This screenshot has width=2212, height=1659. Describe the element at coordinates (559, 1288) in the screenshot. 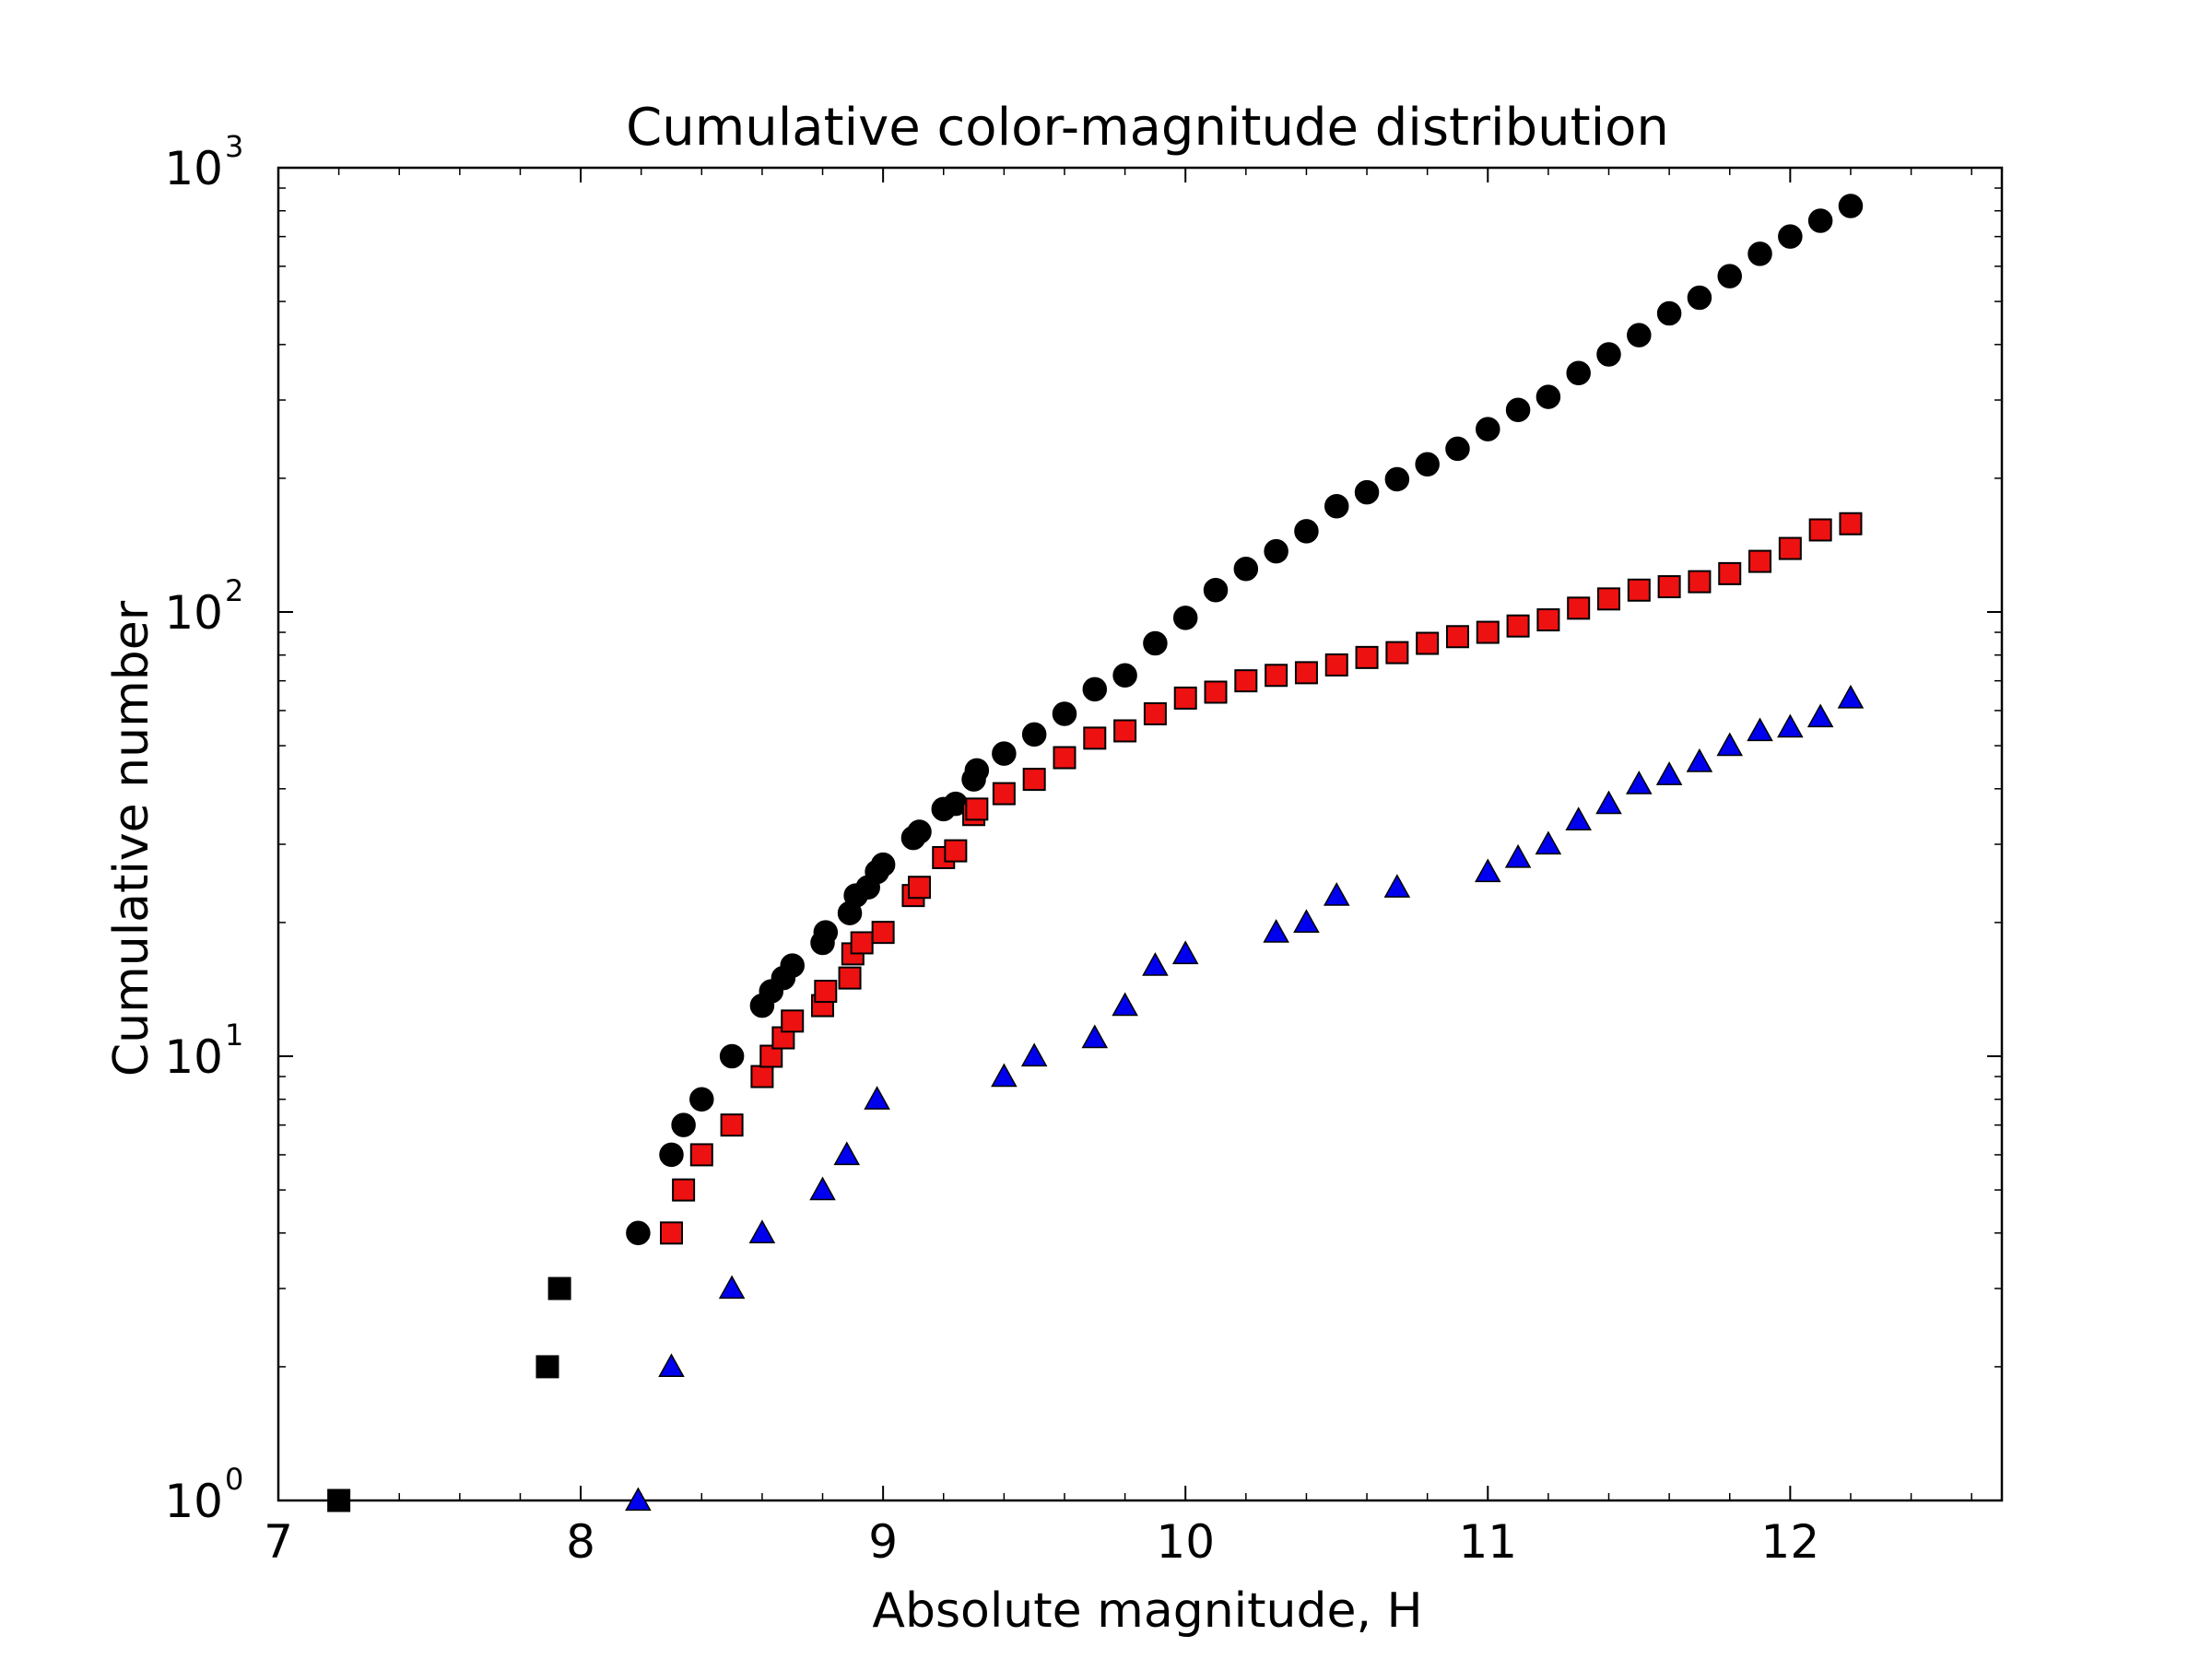

I see `black-square-square-point` at that location.